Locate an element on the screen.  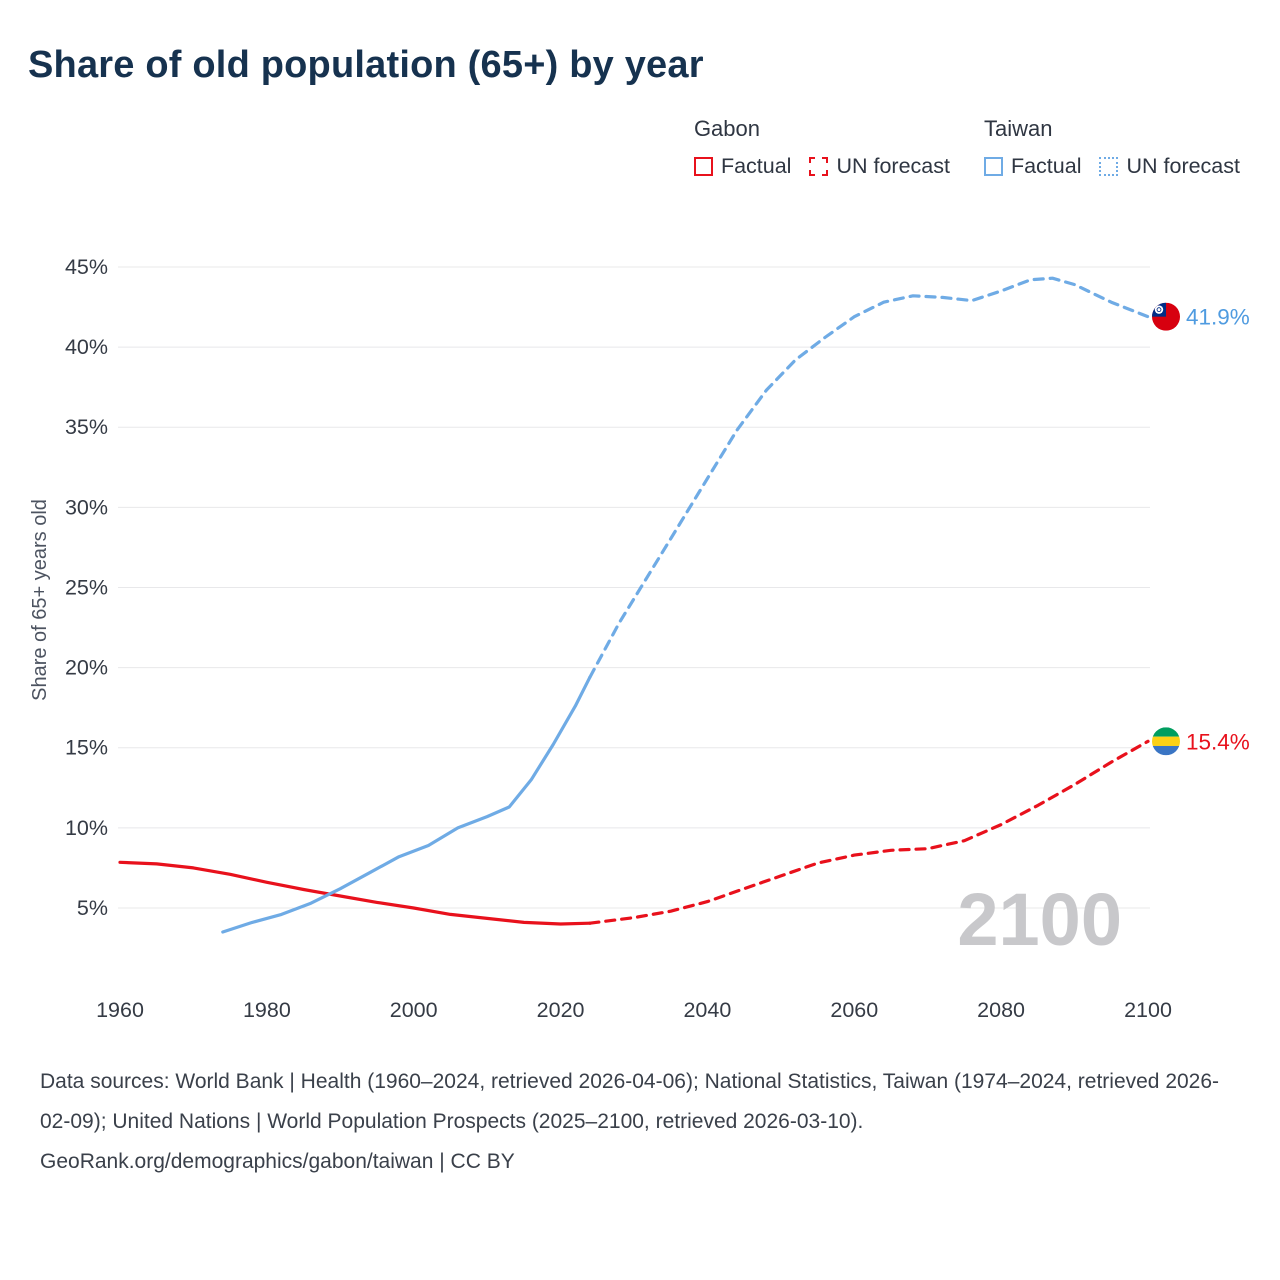
x-tick-label: 2020 is located at coordinates (561, 1010).